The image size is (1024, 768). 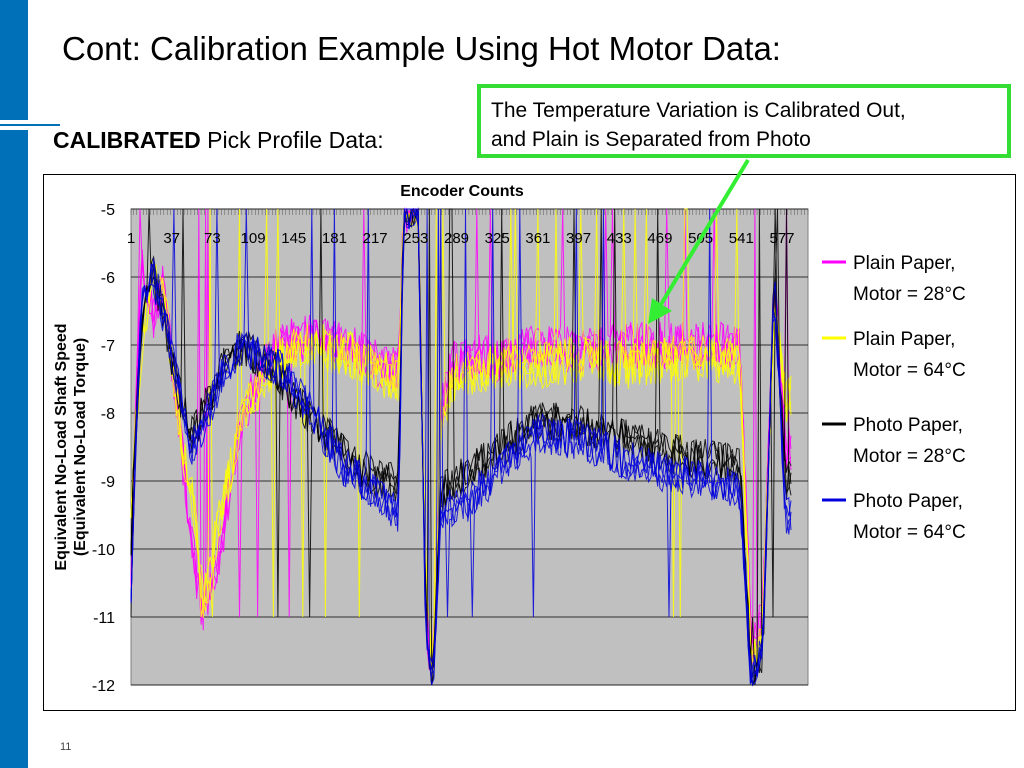 What do you see at coordinates (469, 212) in the screenshot?
I see `x-axis-minor-ticks` at bounding box center [469, 212].